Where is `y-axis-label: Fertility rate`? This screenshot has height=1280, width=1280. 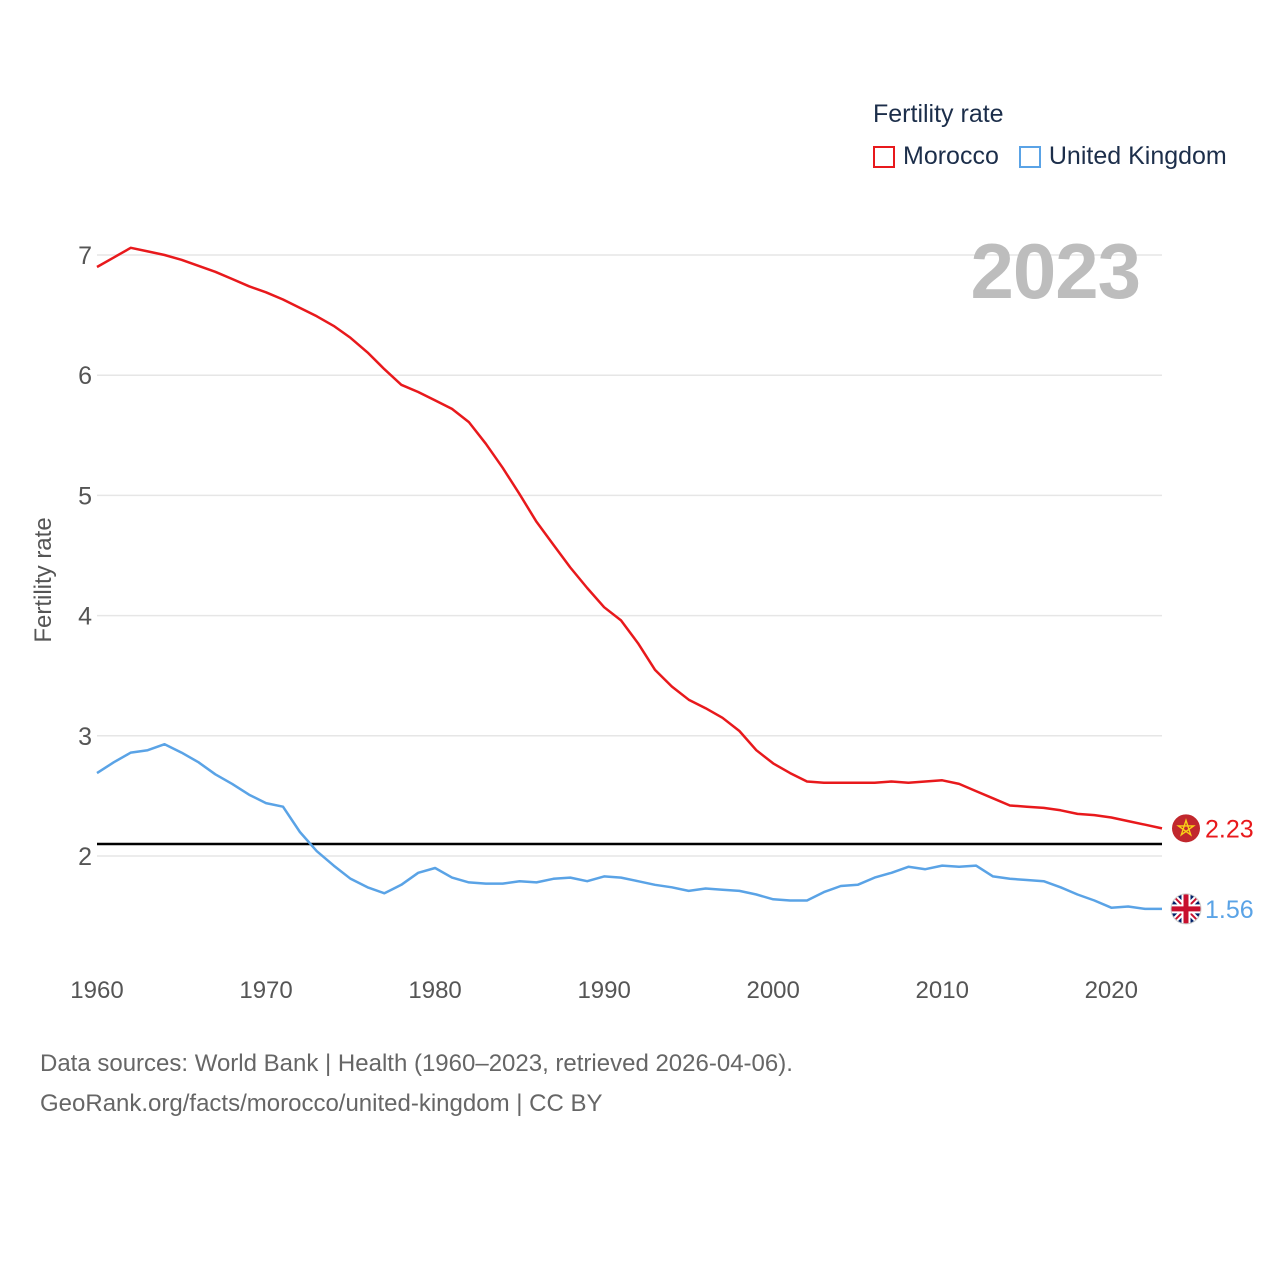
y-axis-label: Fertility rate is located at coordinates (43, 580).